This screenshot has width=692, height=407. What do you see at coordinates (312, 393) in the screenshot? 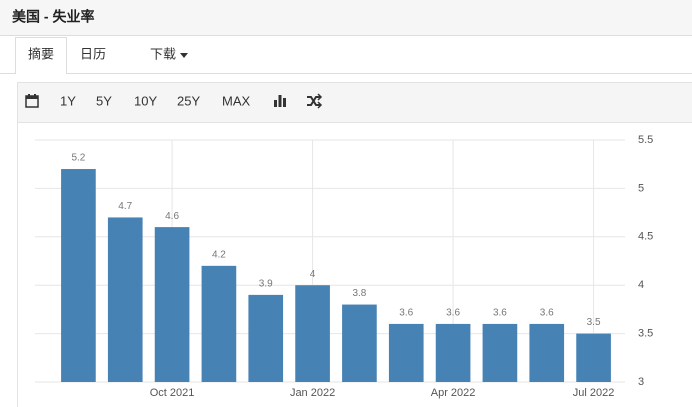
I see `x-tick-label: Jan 2022` at bounding box center [312, 393].